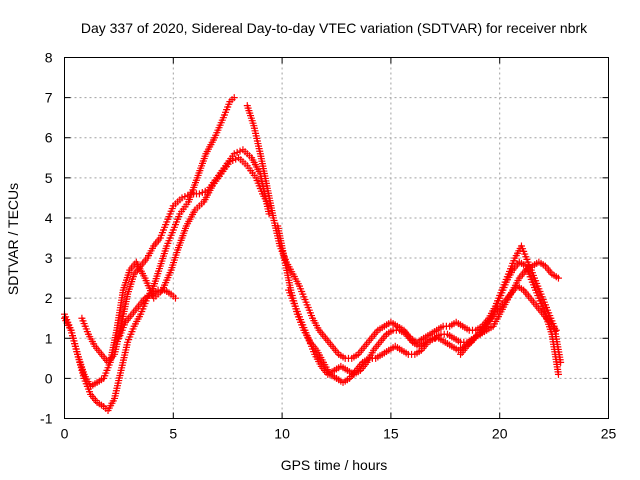  Describe the element at coordinates (49, 258) in the screenshot. I see `y-tick-label: 3` at that location.